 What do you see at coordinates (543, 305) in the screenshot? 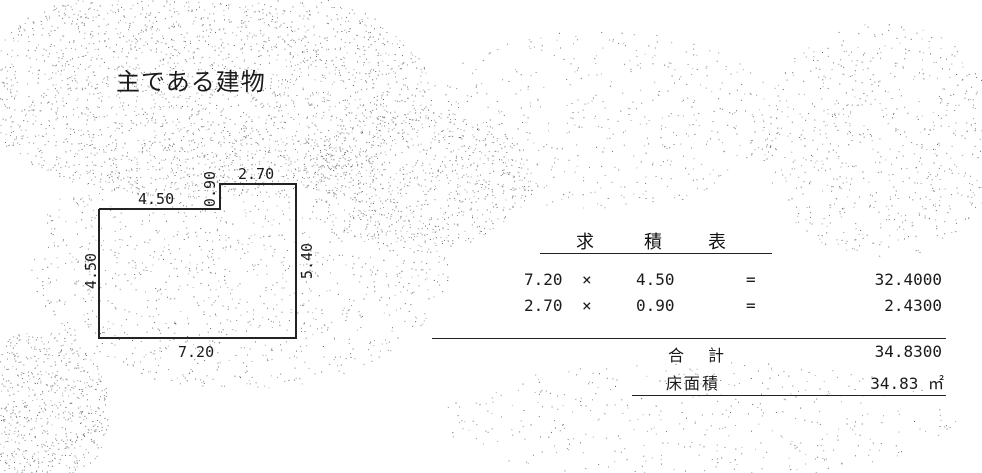
I see `factor-a: 2.70` at bounding box center [543, 305].